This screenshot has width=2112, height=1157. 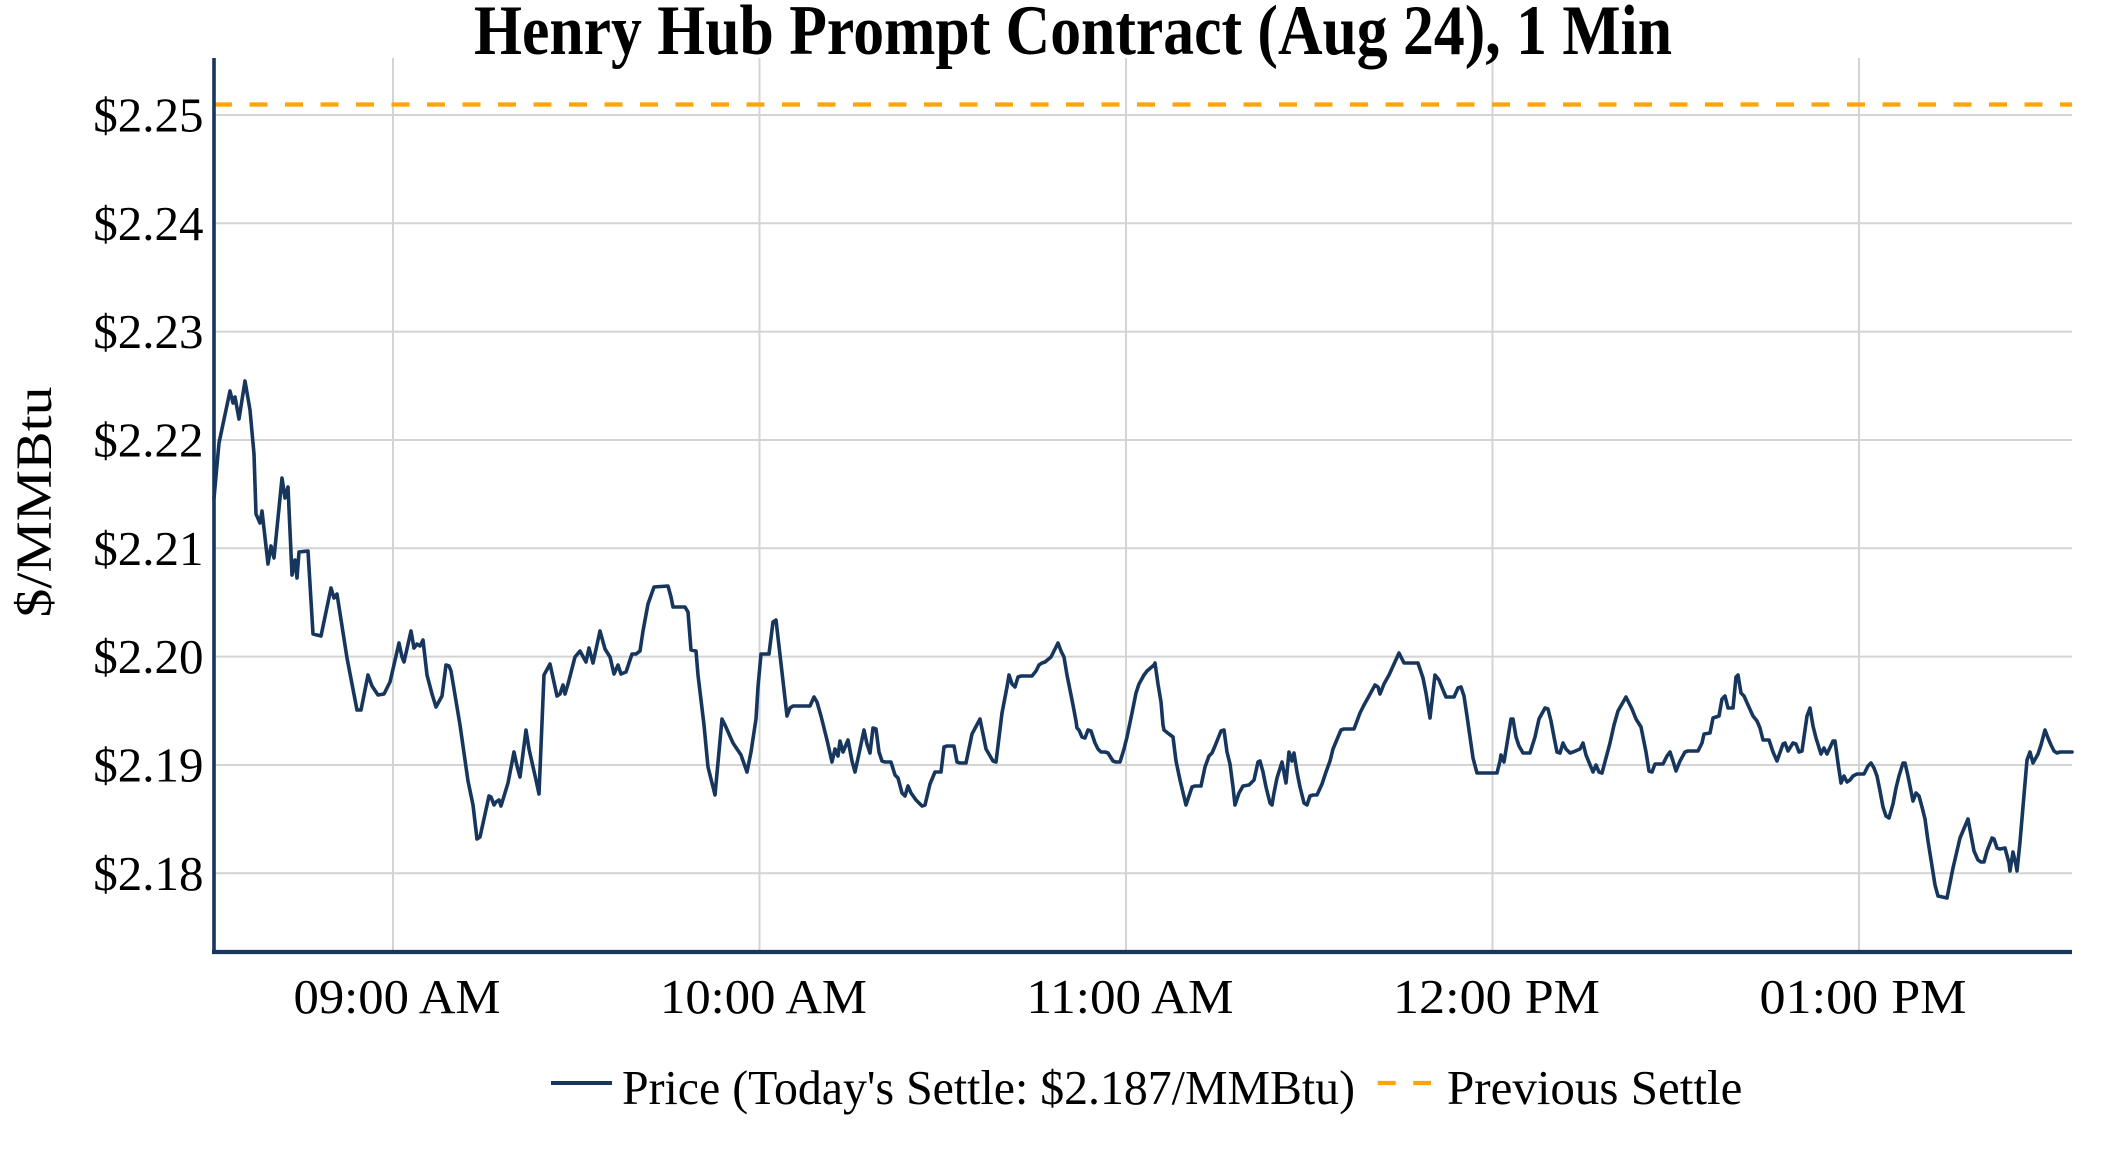 I want to click on svg-text: 11:00 AM, so click(x=1130, y=996).